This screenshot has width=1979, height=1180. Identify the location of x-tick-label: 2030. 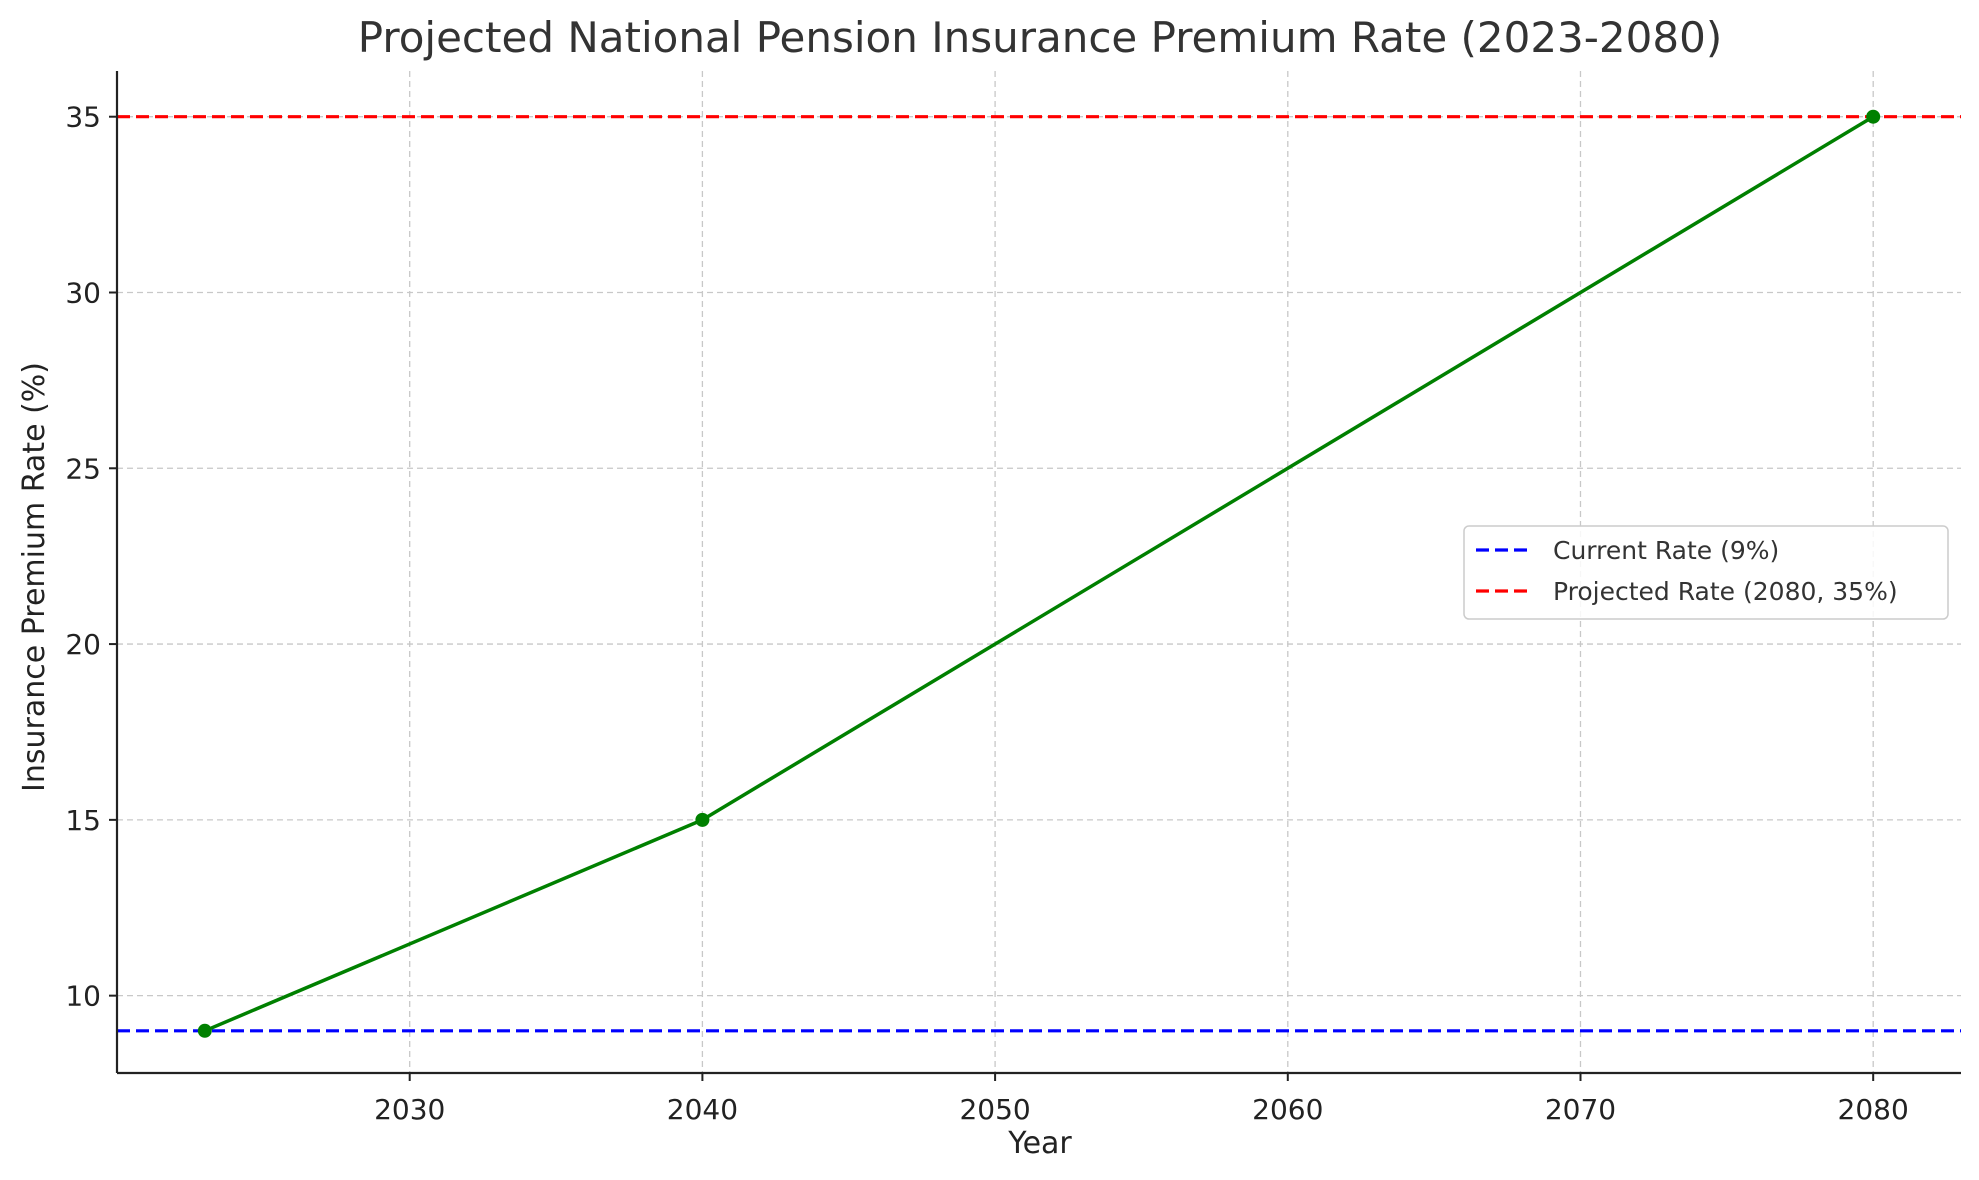
(409, 1109).